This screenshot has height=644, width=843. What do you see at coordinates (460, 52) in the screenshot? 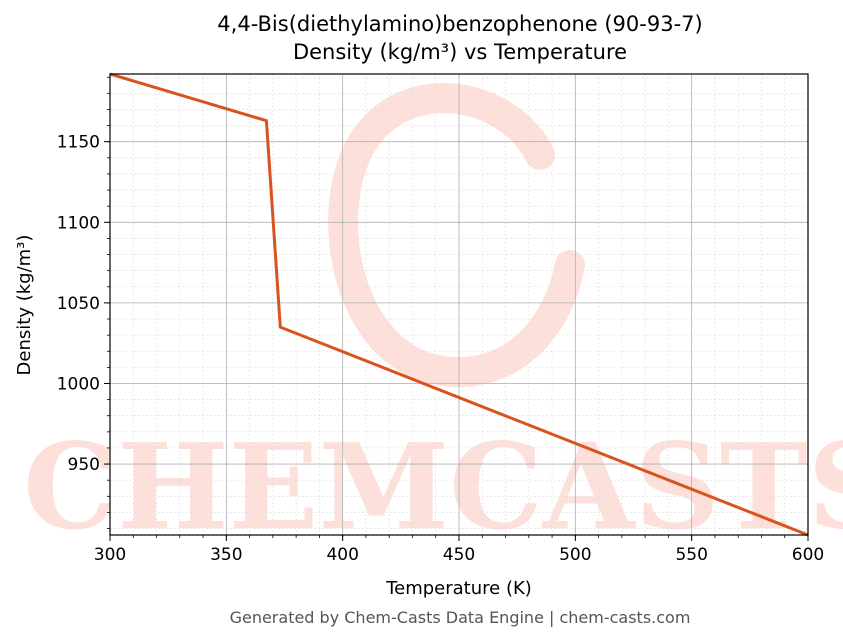
I see `chart-title-line-2: Density (kg/m³) vs Temperature` at bounding box center [460, 52].